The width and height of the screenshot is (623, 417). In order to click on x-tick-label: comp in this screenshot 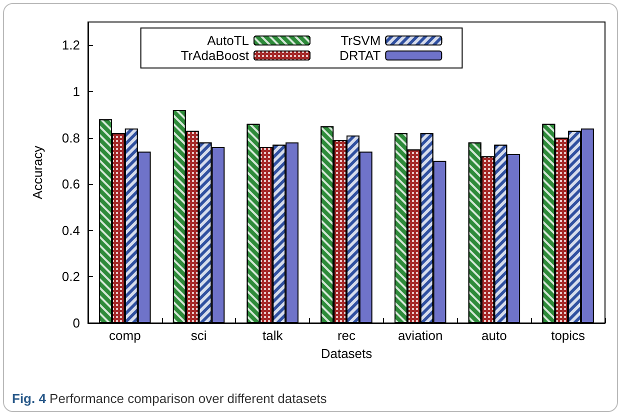, I will do `click(125, 335)`.